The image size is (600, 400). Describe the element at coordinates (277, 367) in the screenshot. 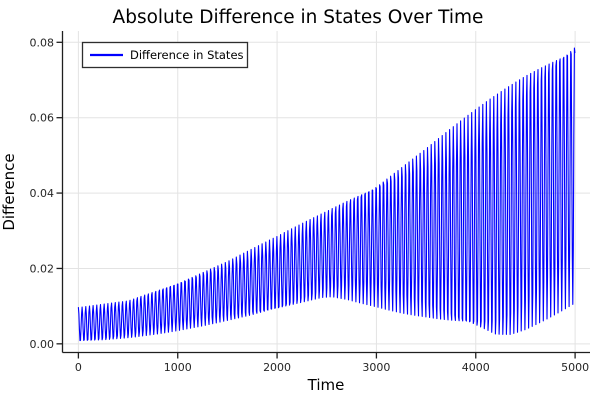

I see `x-tick-label: 2000` at that location.